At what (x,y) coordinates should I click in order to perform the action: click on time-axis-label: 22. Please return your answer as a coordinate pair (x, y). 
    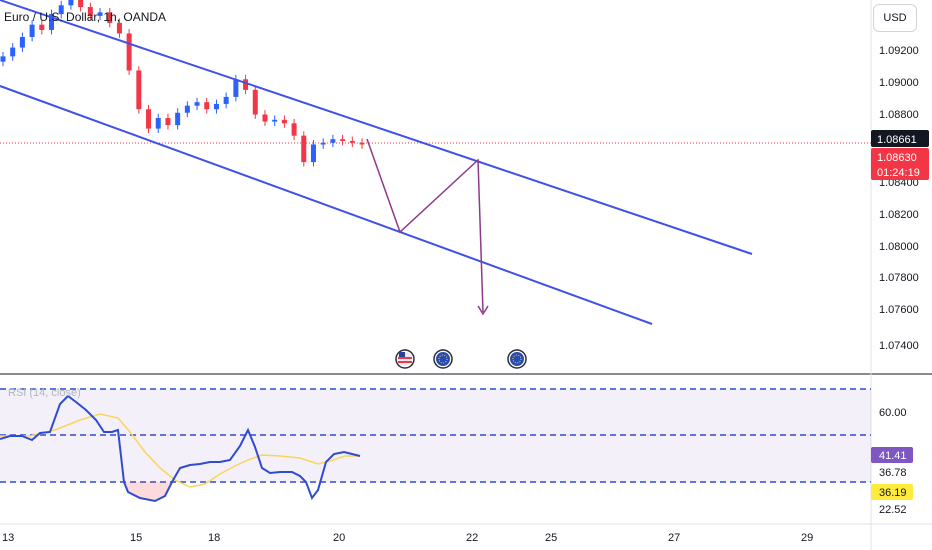
    Looking at the image, I should click on (472, 538).